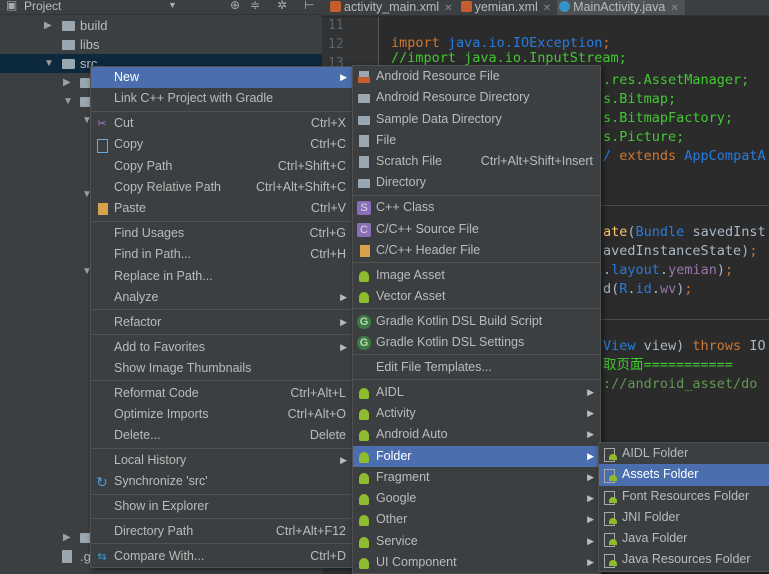 The height and width of the screenshot is (574, 769). I want to click on menu-item-copy: Copy Ctrl+C, so click(222, 144).